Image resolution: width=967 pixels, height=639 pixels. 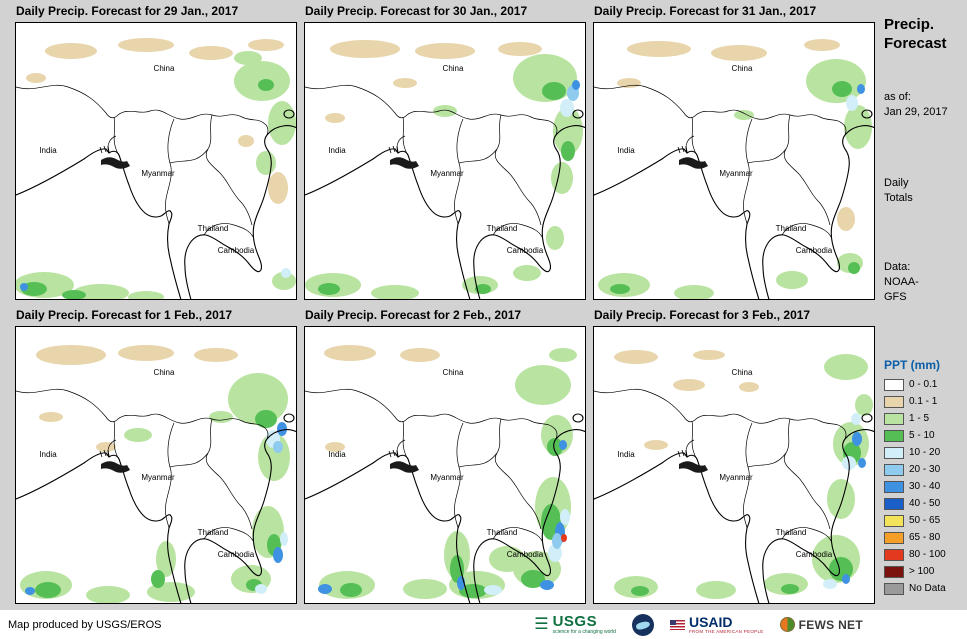 I want to click on legend-entry: 5 - 10, so click(x=915, y=435).